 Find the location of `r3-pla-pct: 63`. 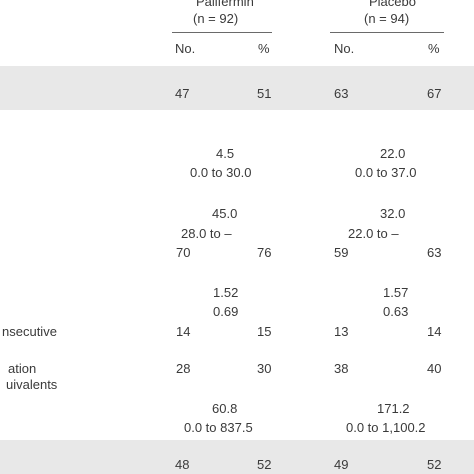

r3-pla-pct: 63 is located at coordinates (434, 252).